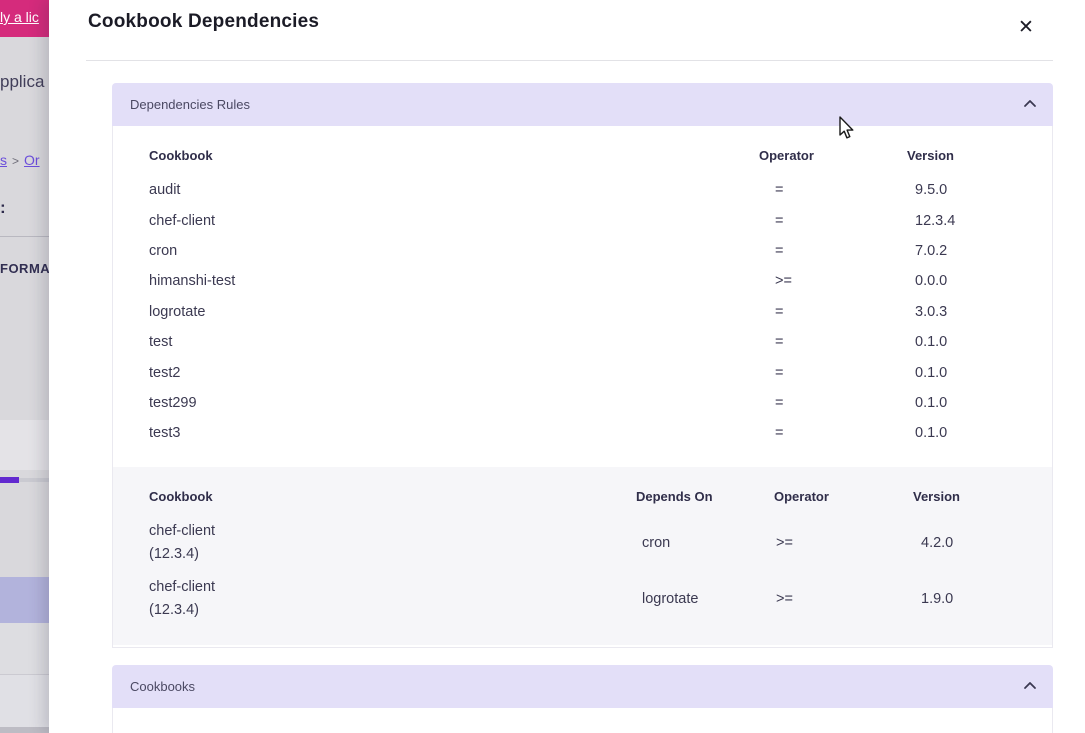 This screenshot has height=733, width=1085. I want to click on cell-version: 3.0.3, so click(931, 311).